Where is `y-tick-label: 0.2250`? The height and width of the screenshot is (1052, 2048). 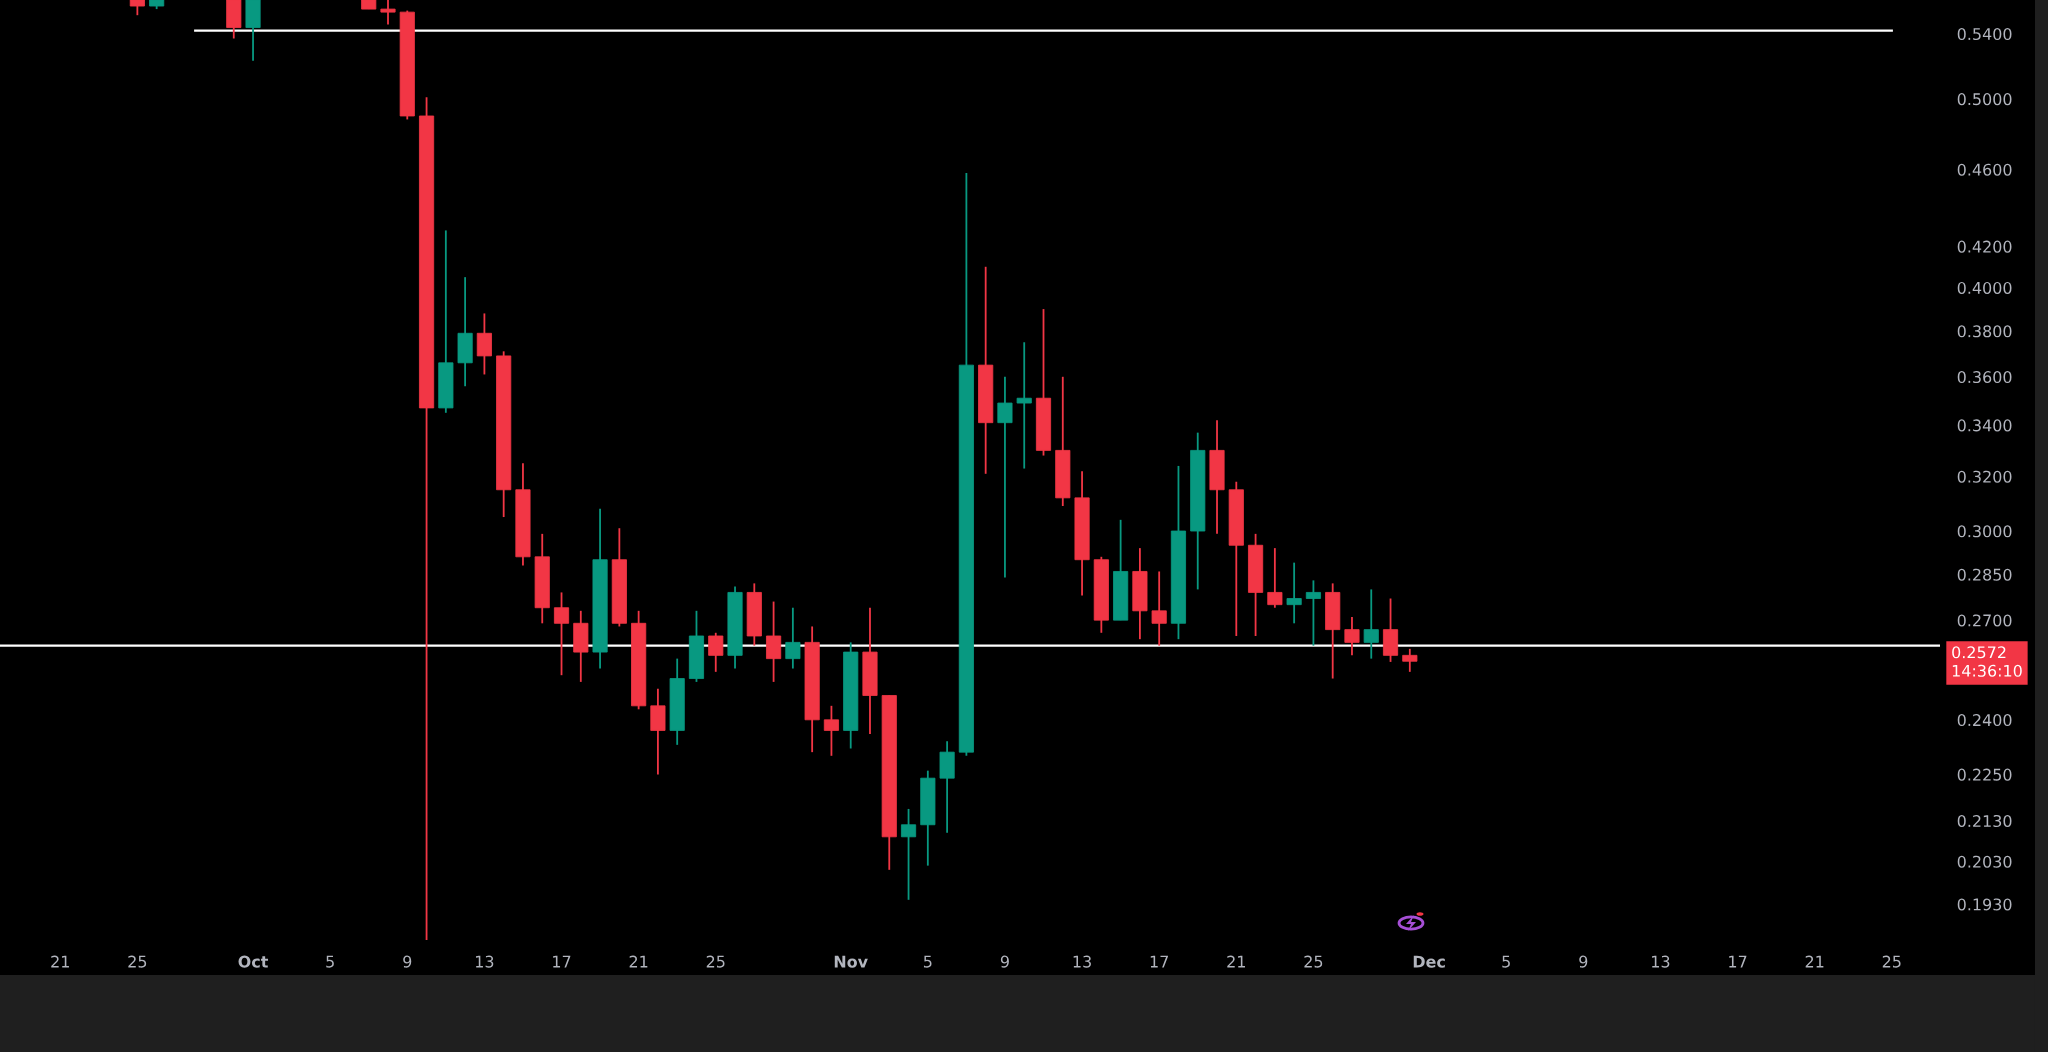 y-tick-label: 0.2250 is located at coordinates (1984, 774).